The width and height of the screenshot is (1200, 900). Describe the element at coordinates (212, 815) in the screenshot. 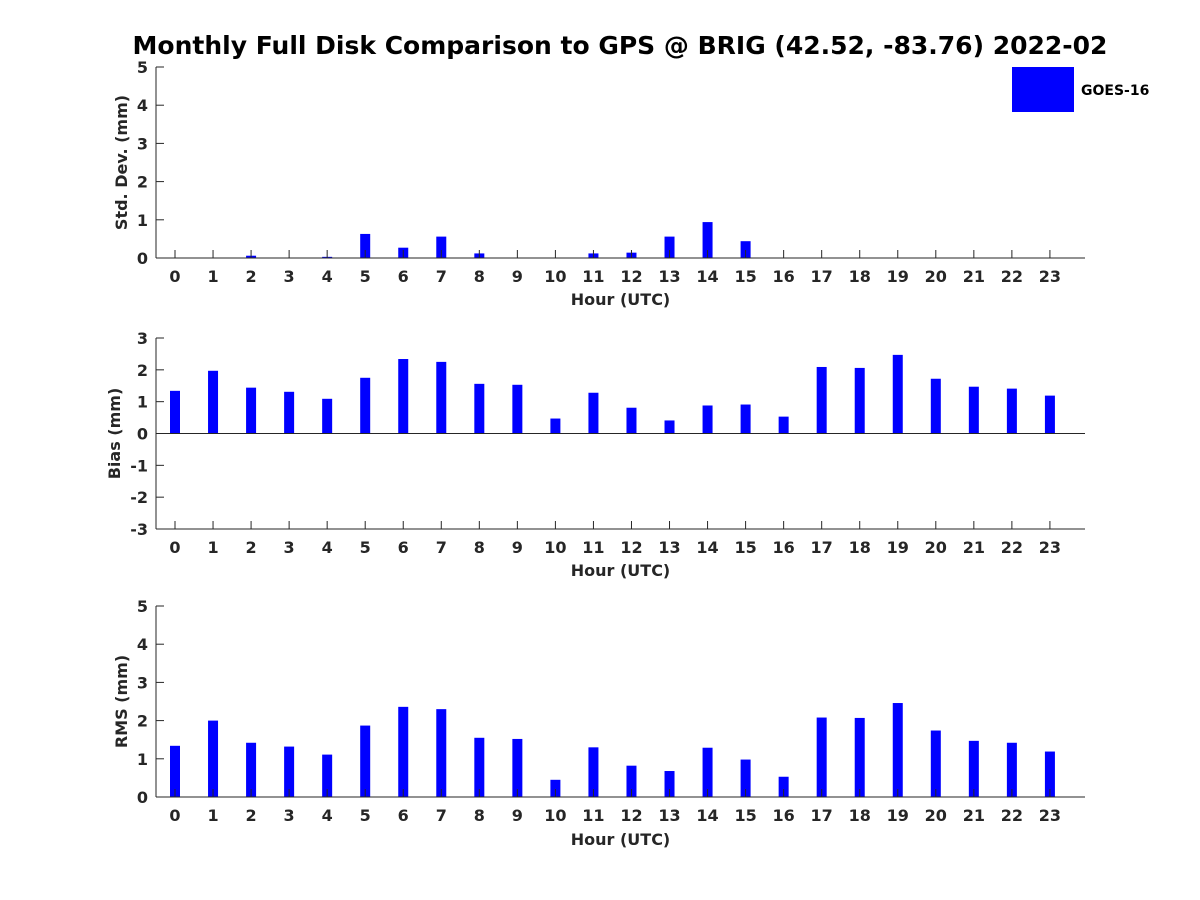

I see `x-tick-label: 1` at that location.